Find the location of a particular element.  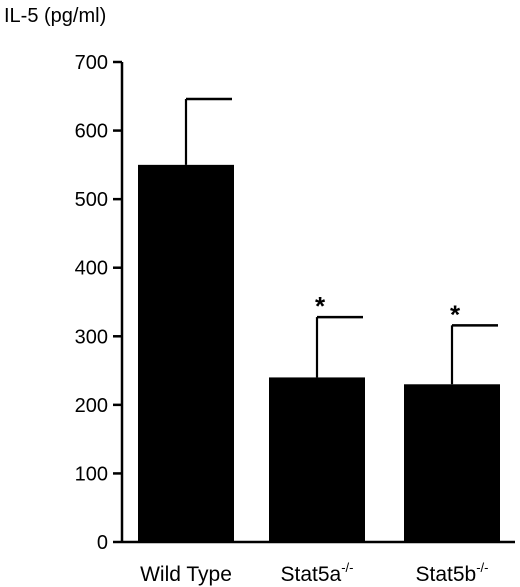

x-tick-label-text: Stat5b is located at coordinates (446, 574).